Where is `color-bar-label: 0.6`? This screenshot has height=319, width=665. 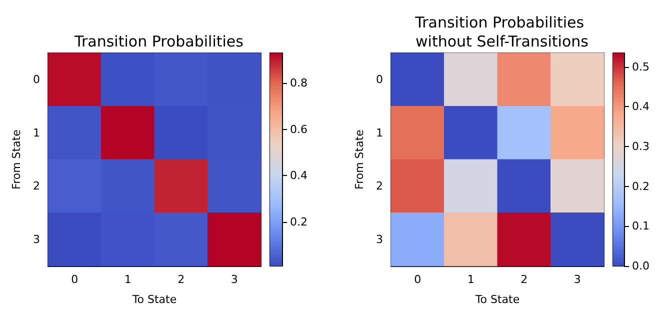 color-bar-label: 0.6 is located at coordinates (299, 129).